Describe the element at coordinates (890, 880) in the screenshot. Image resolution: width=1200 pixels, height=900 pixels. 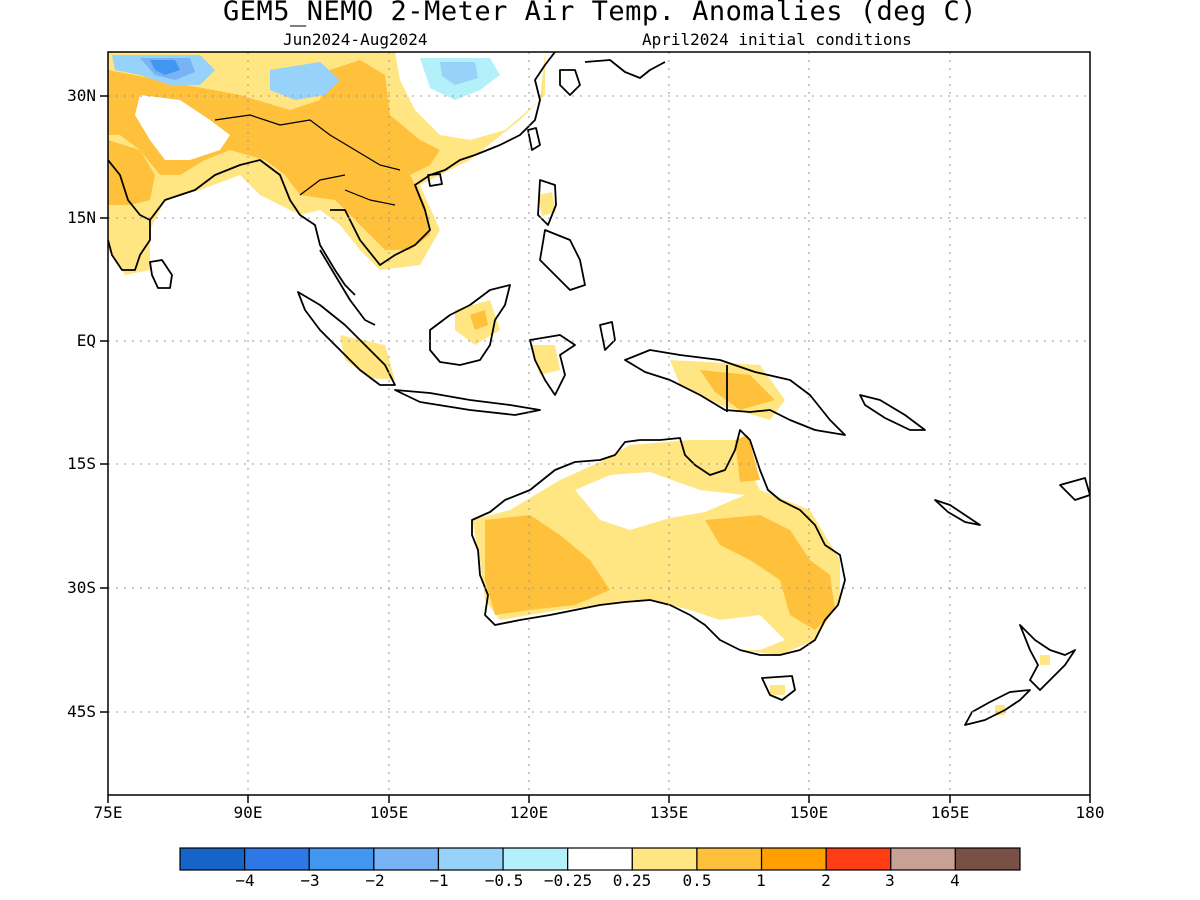
I see `colorbar-label: 3` at that location.